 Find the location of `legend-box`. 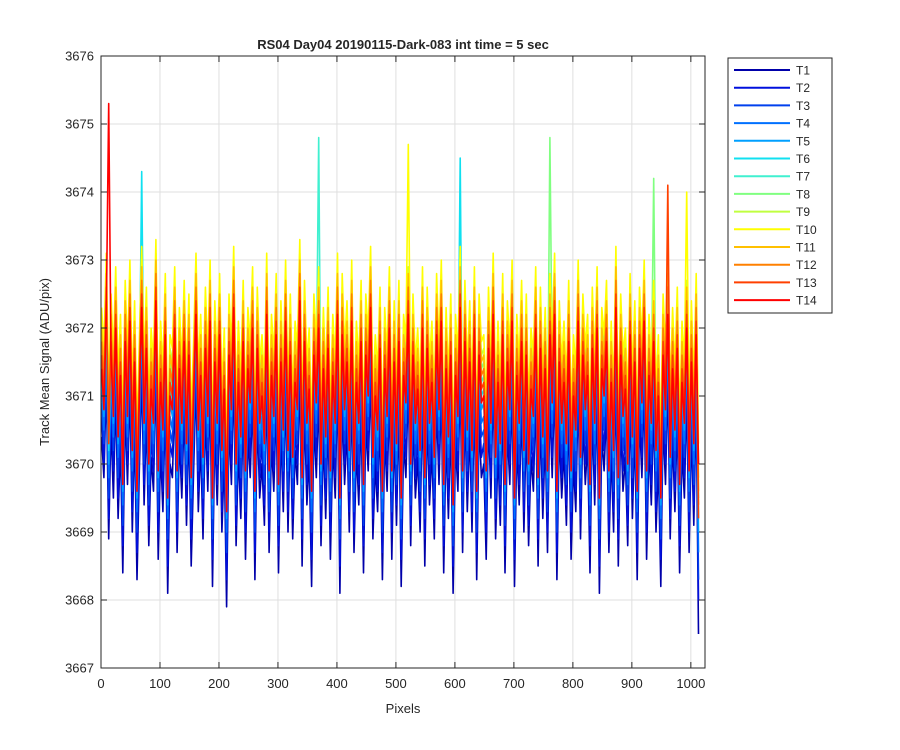

legend-box is located at coordinates (780, 185).